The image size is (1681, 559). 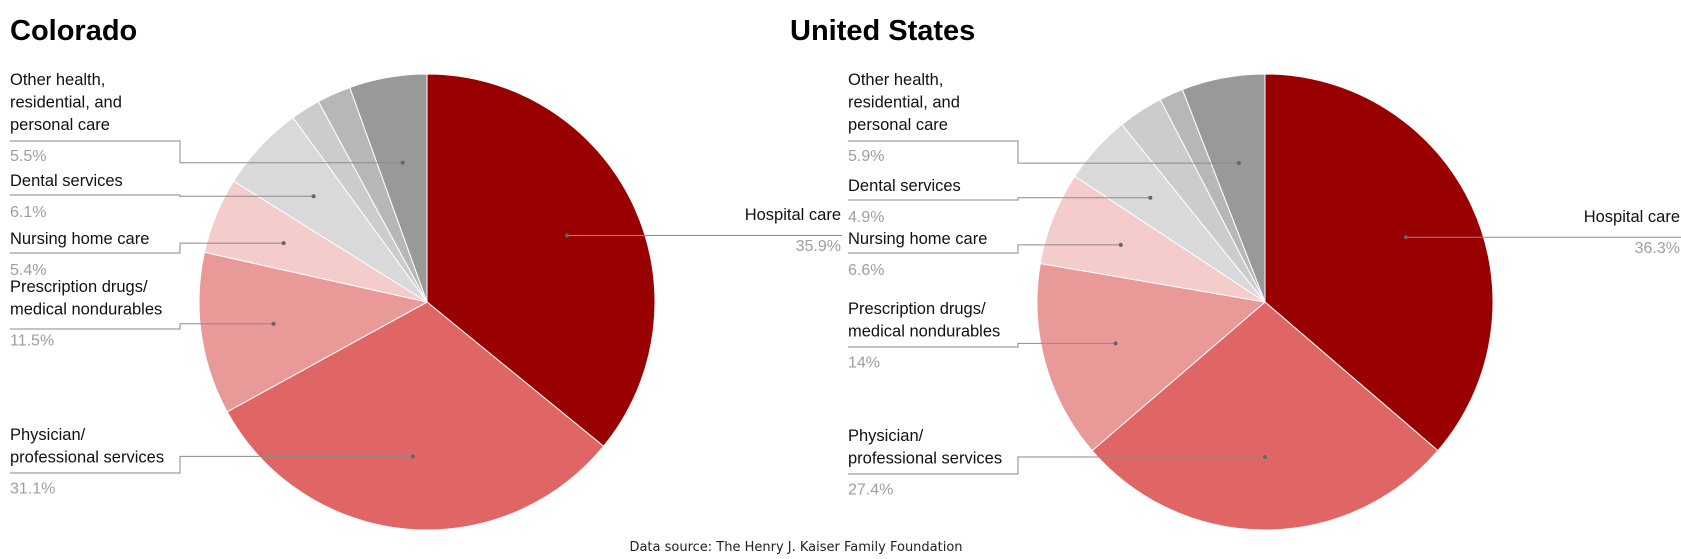 I want to click on united-states-leader-dot-dental-services, so click(x=1150, y=197).